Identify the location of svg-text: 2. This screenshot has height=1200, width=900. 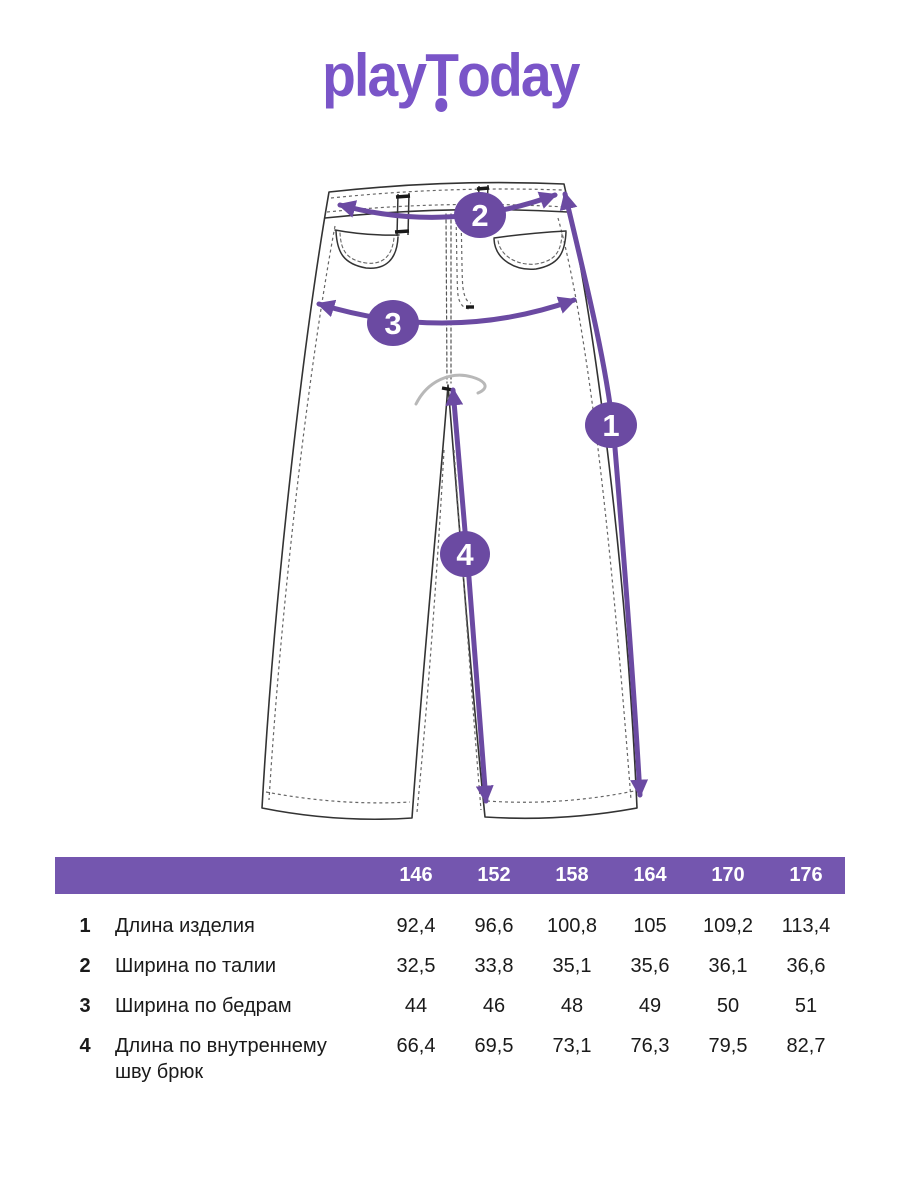
(479, 215).